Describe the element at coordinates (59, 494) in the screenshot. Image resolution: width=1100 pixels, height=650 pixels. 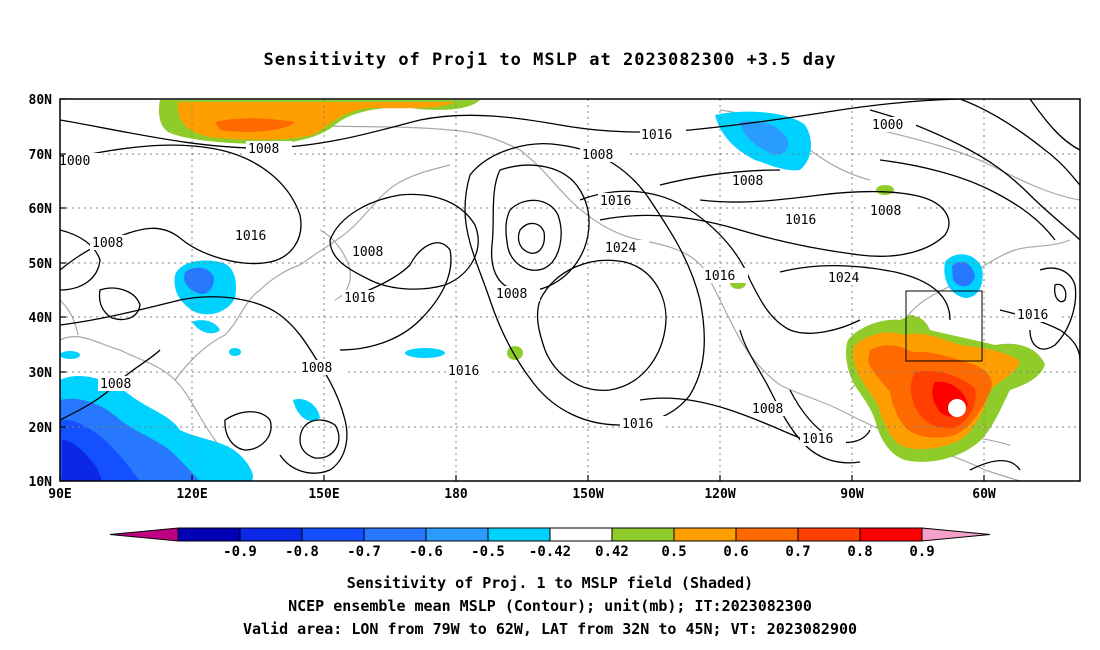
I see `lon-label: 90E` at that location.